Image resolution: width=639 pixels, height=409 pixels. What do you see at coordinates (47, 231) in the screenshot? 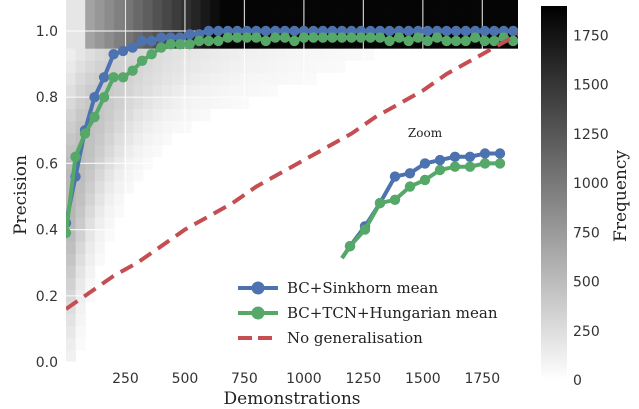
I see `y-tick-label: 0.4` at bounding box center [47, 231].